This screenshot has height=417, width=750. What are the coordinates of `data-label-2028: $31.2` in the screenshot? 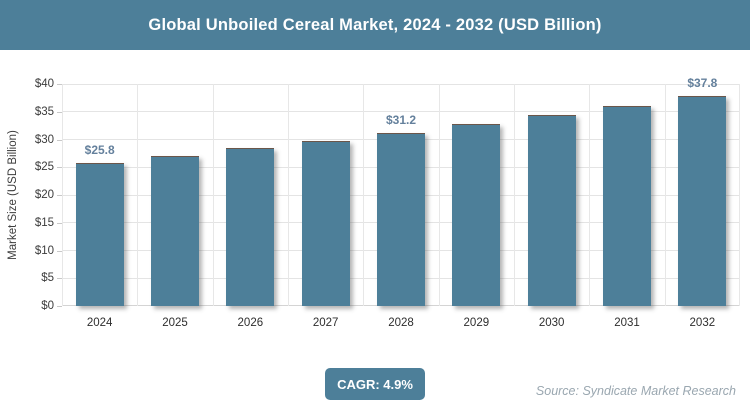 It's located at (401, 119).